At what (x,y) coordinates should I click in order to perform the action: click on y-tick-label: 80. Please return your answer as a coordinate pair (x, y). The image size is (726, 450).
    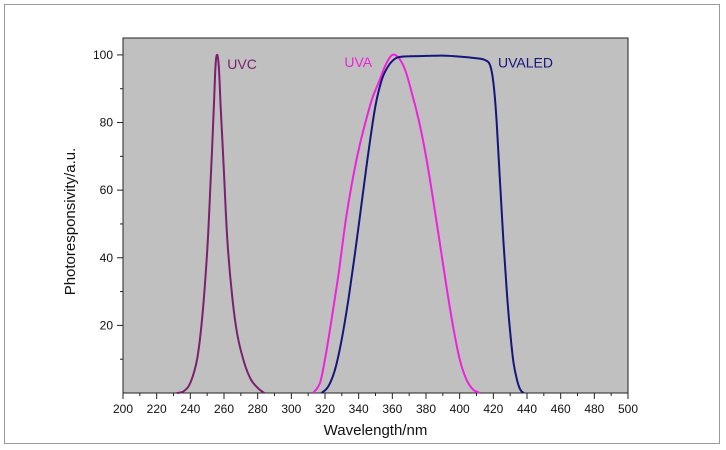
    Looking at the image, I should click on (107, 123).